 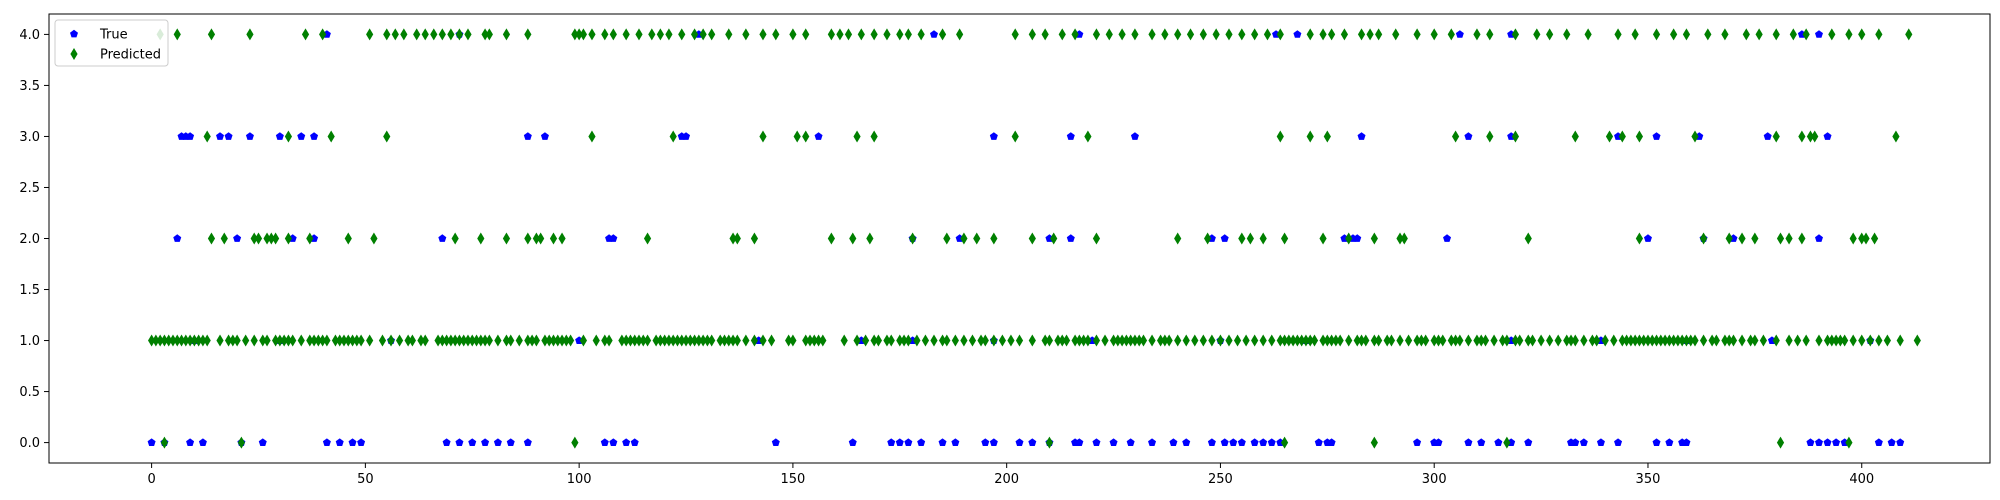 I want to click on y-tick-label: 2.0, so click(x=29, y=239).